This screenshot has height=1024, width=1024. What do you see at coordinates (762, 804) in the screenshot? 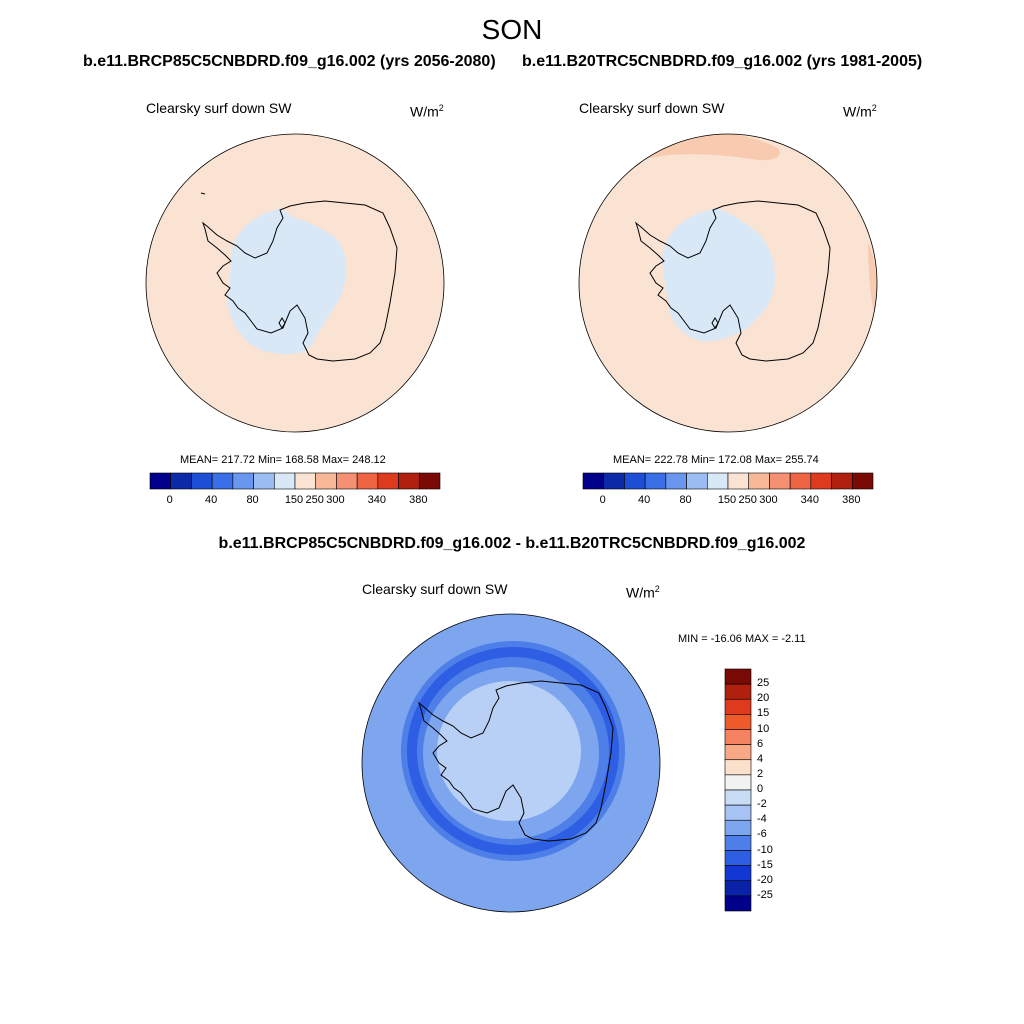
I see `diff-colorbar-label: -2` at bounding box center [762, 804].